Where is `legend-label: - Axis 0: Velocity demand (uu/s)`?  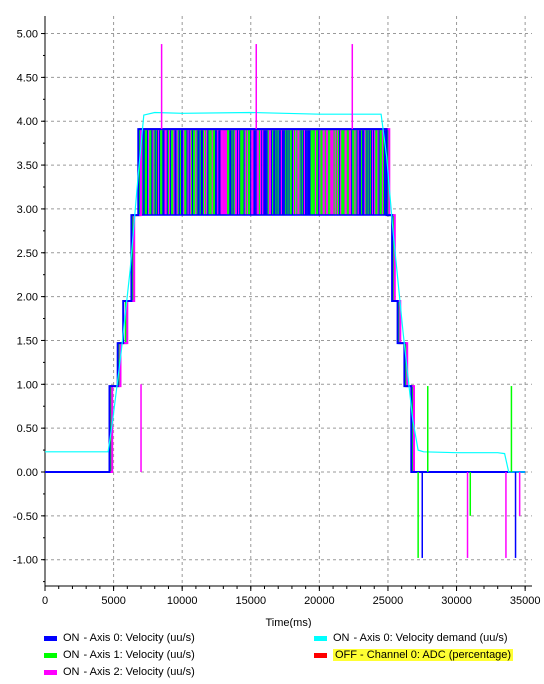 legend-label: - Axis 0: Velocity demand (uu/s) is located at coordinates (430, 638).